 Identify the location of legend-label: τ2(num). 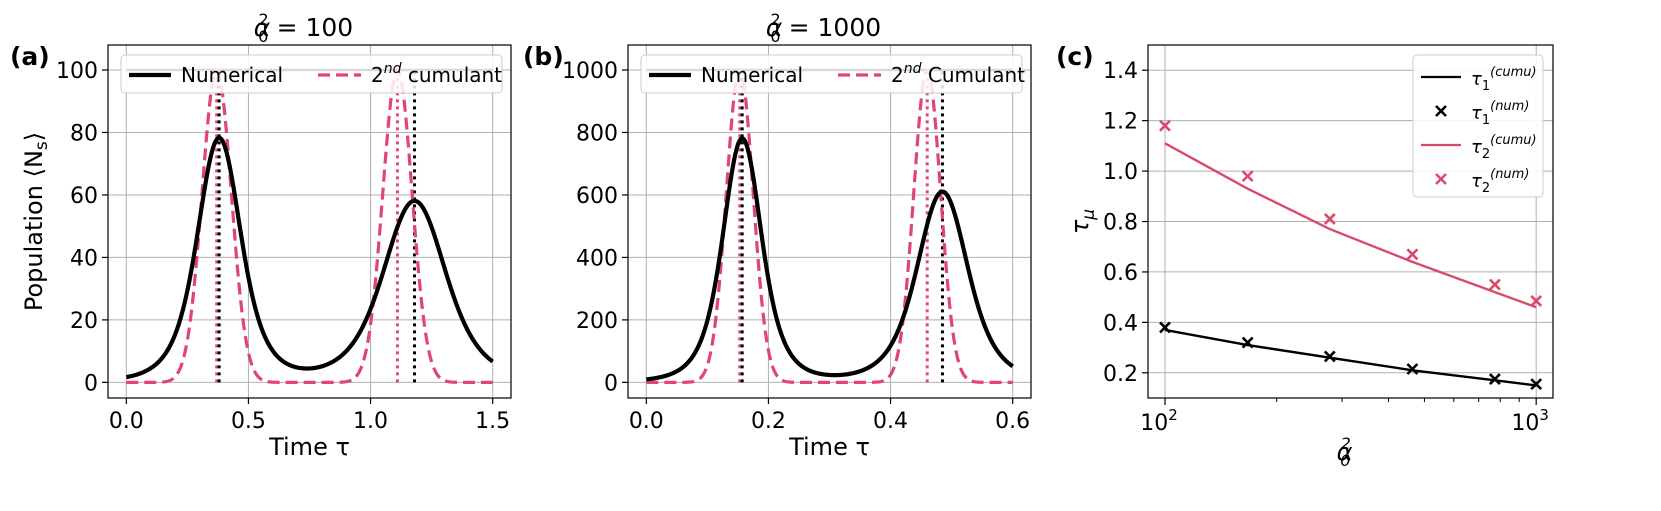
(1500, 181).